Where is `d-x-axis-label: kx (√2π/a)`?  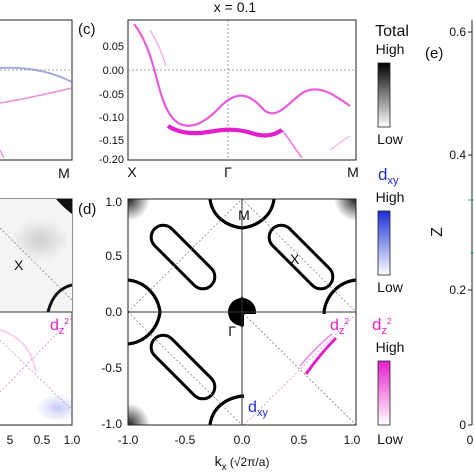
d-x-axis-label: kx (√2π/a) is located at coordinates (242, 463).